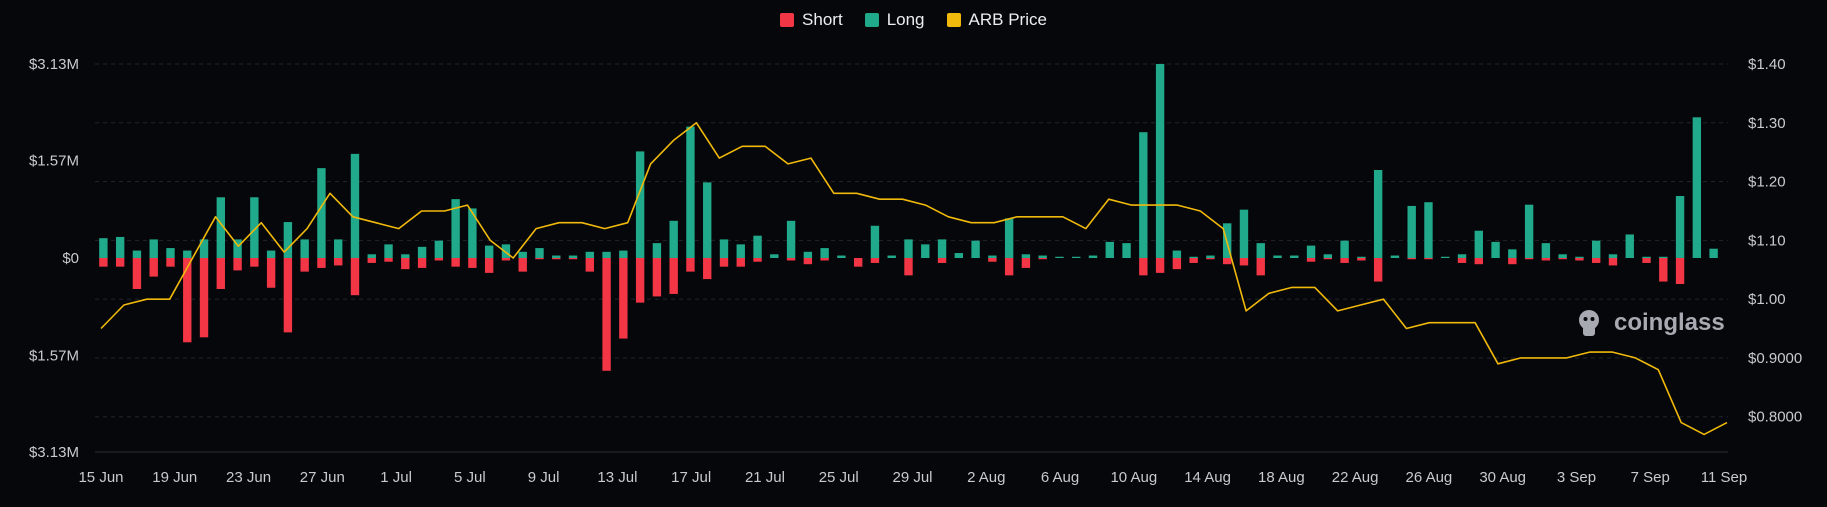  Describe the element at coordinates (1207, 477) in the screenshot. I see `x-tick-label: 14 Aug` at that location.